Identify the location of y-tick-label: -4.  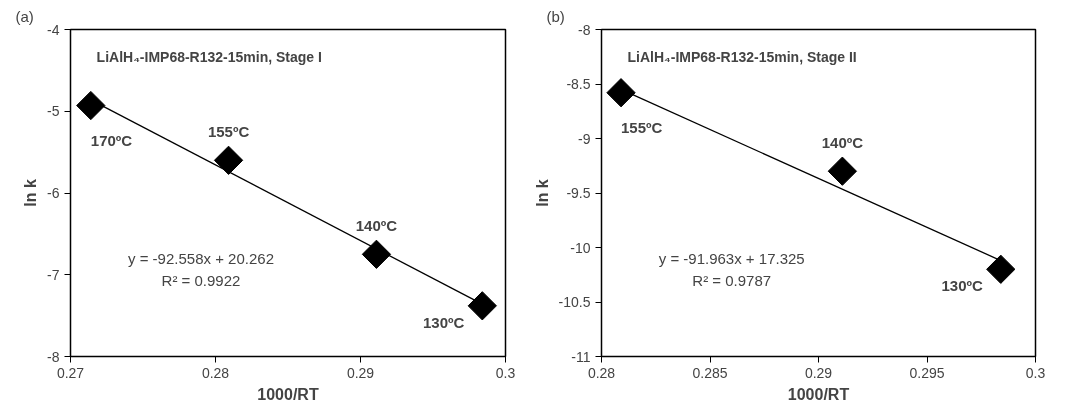
(53, 29).